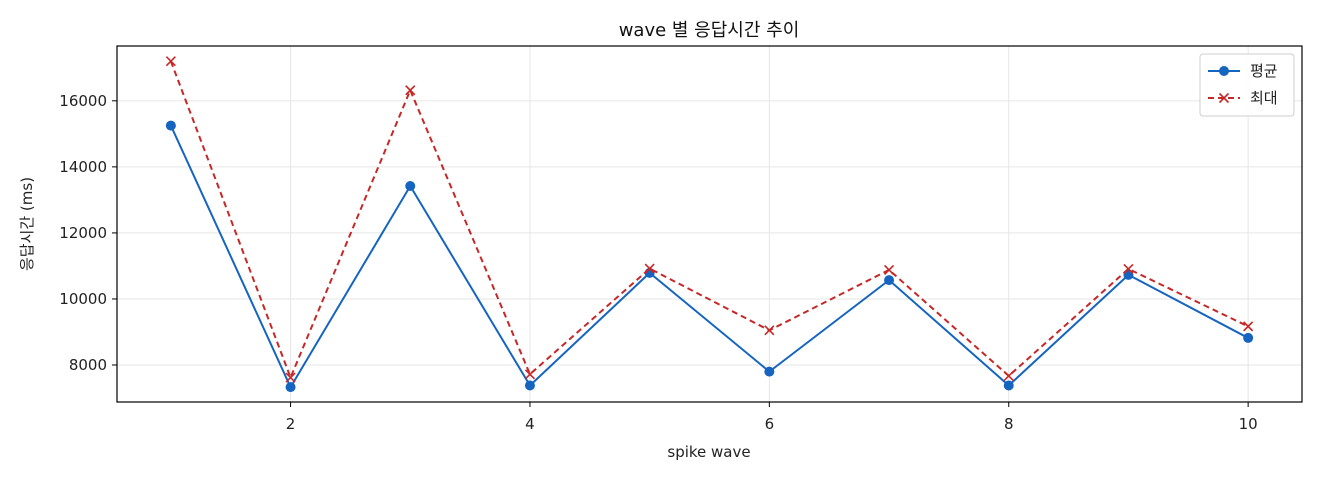  Describe the element at coordinates (530, 424) in the screenshot. I see `x-tick-label: 4` at that location.